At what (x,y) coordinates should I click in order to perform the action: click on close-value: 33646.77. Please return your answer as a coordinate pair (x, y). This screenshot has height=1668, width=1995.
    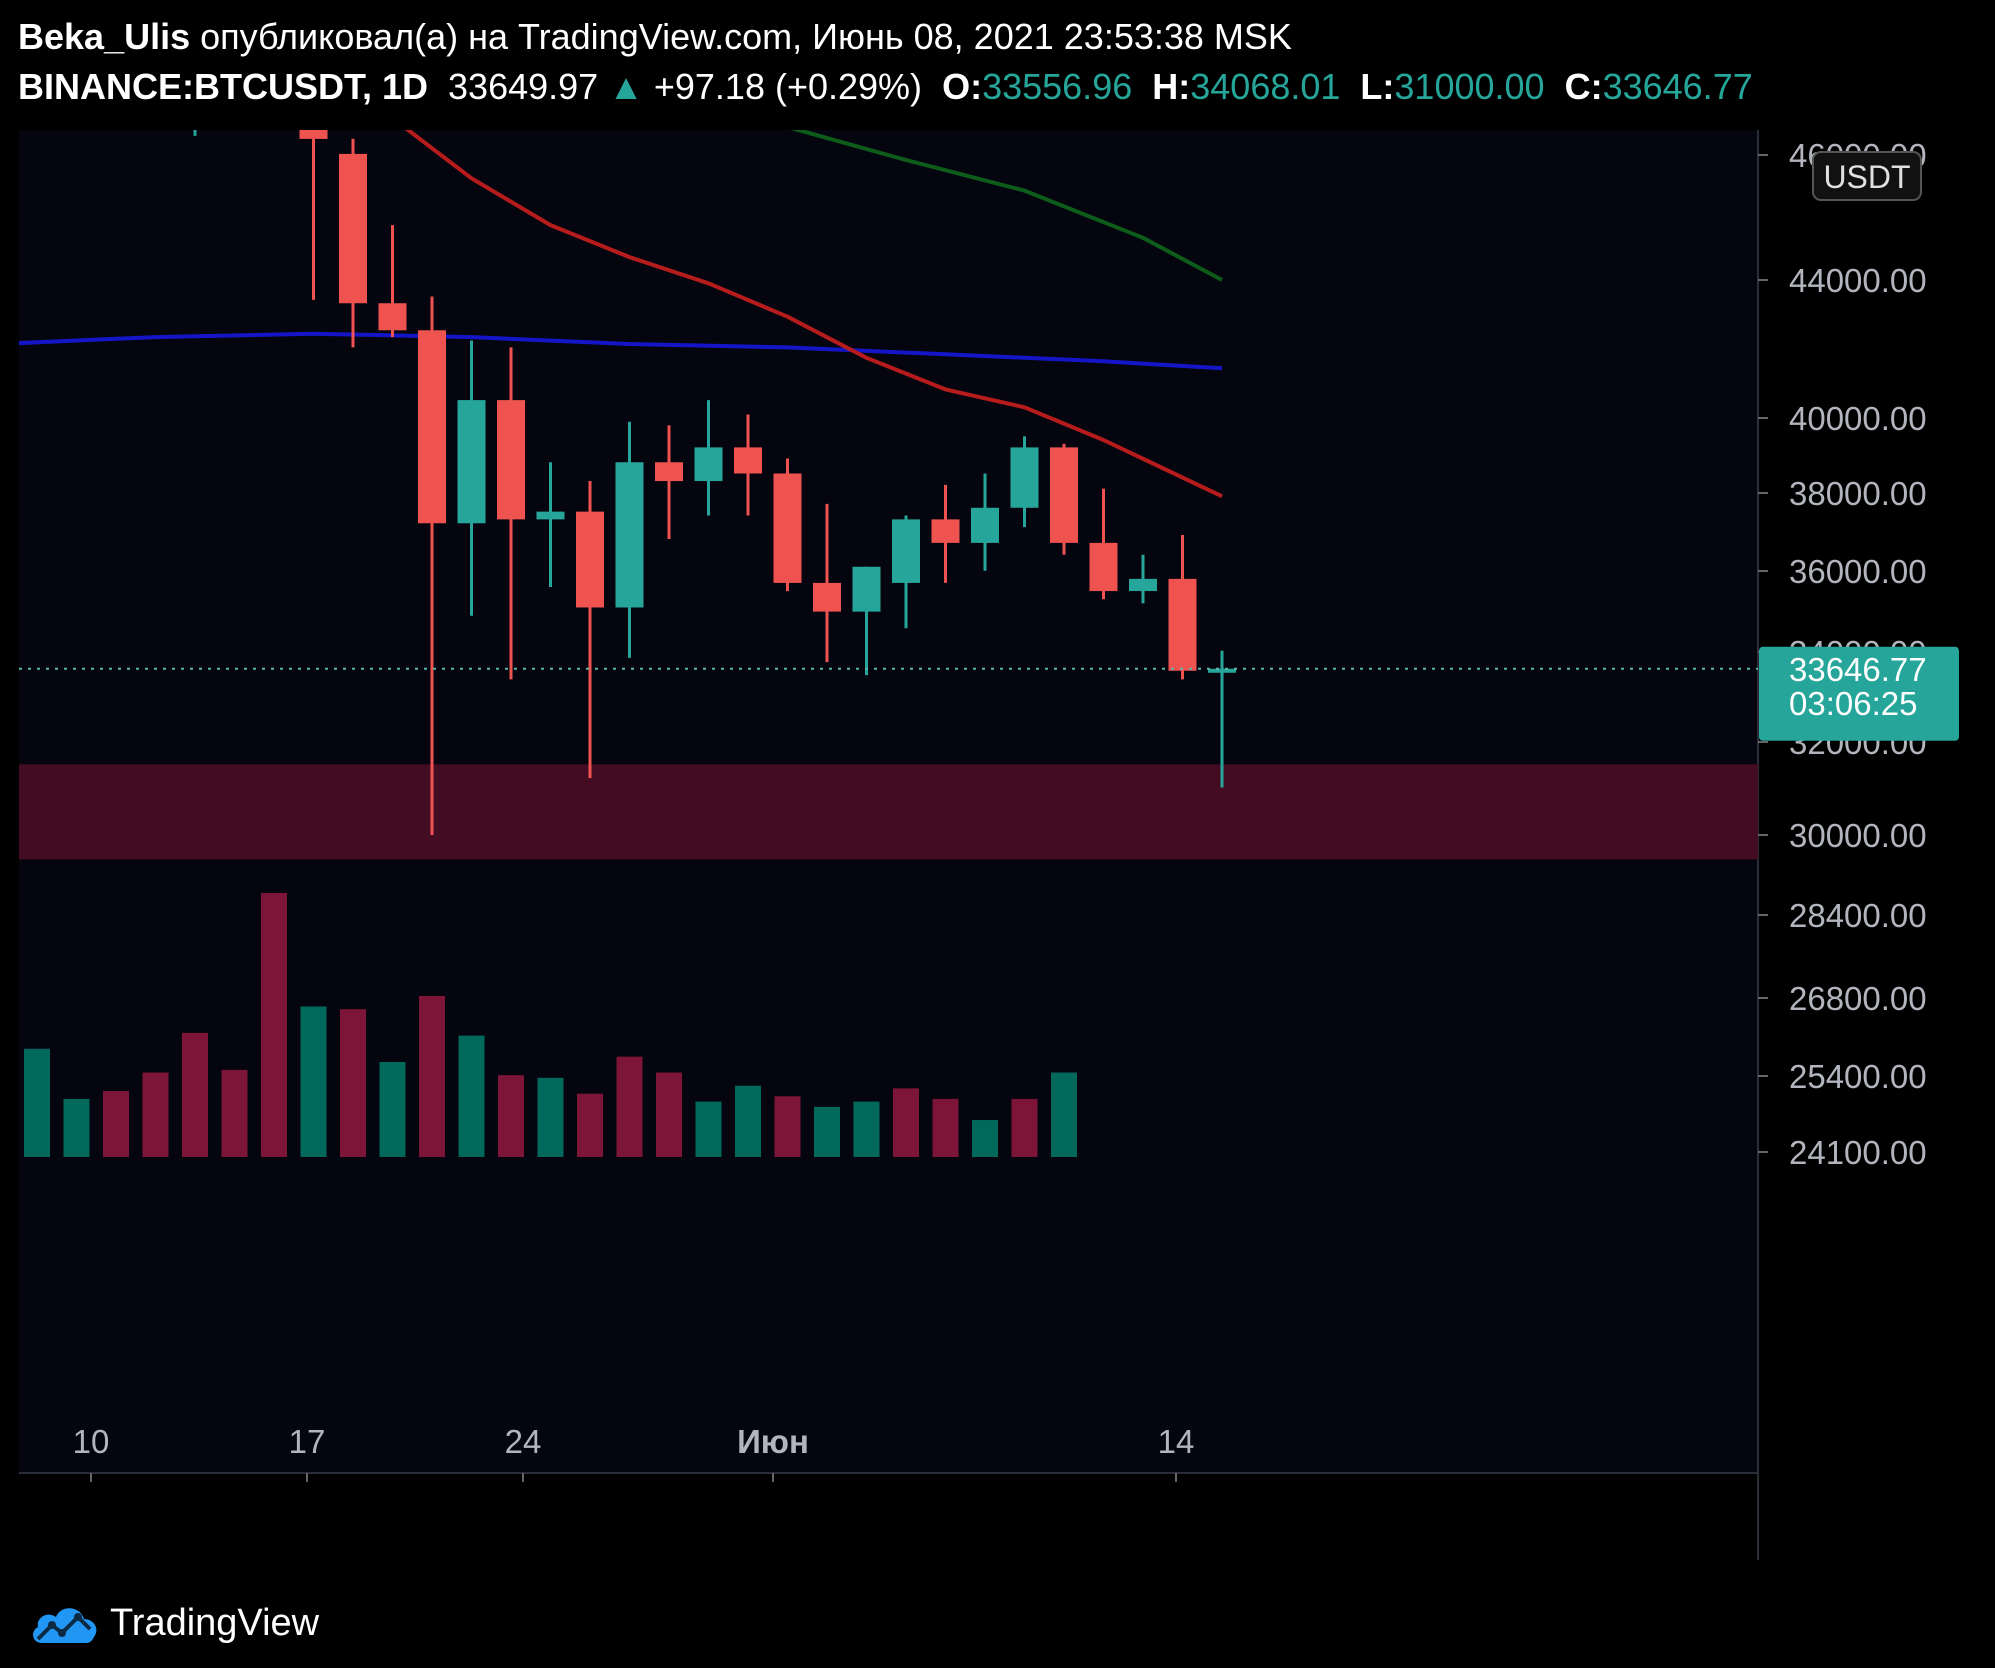
    Looking at the image, I should click on (1677, 86).